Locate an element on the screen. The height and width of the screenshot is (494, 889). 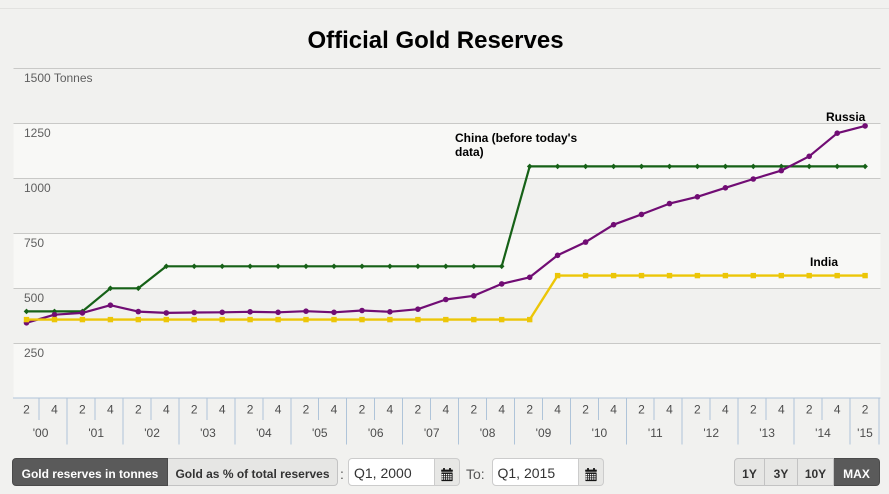
svg-text: '12 is located at coordinates (711, 433).